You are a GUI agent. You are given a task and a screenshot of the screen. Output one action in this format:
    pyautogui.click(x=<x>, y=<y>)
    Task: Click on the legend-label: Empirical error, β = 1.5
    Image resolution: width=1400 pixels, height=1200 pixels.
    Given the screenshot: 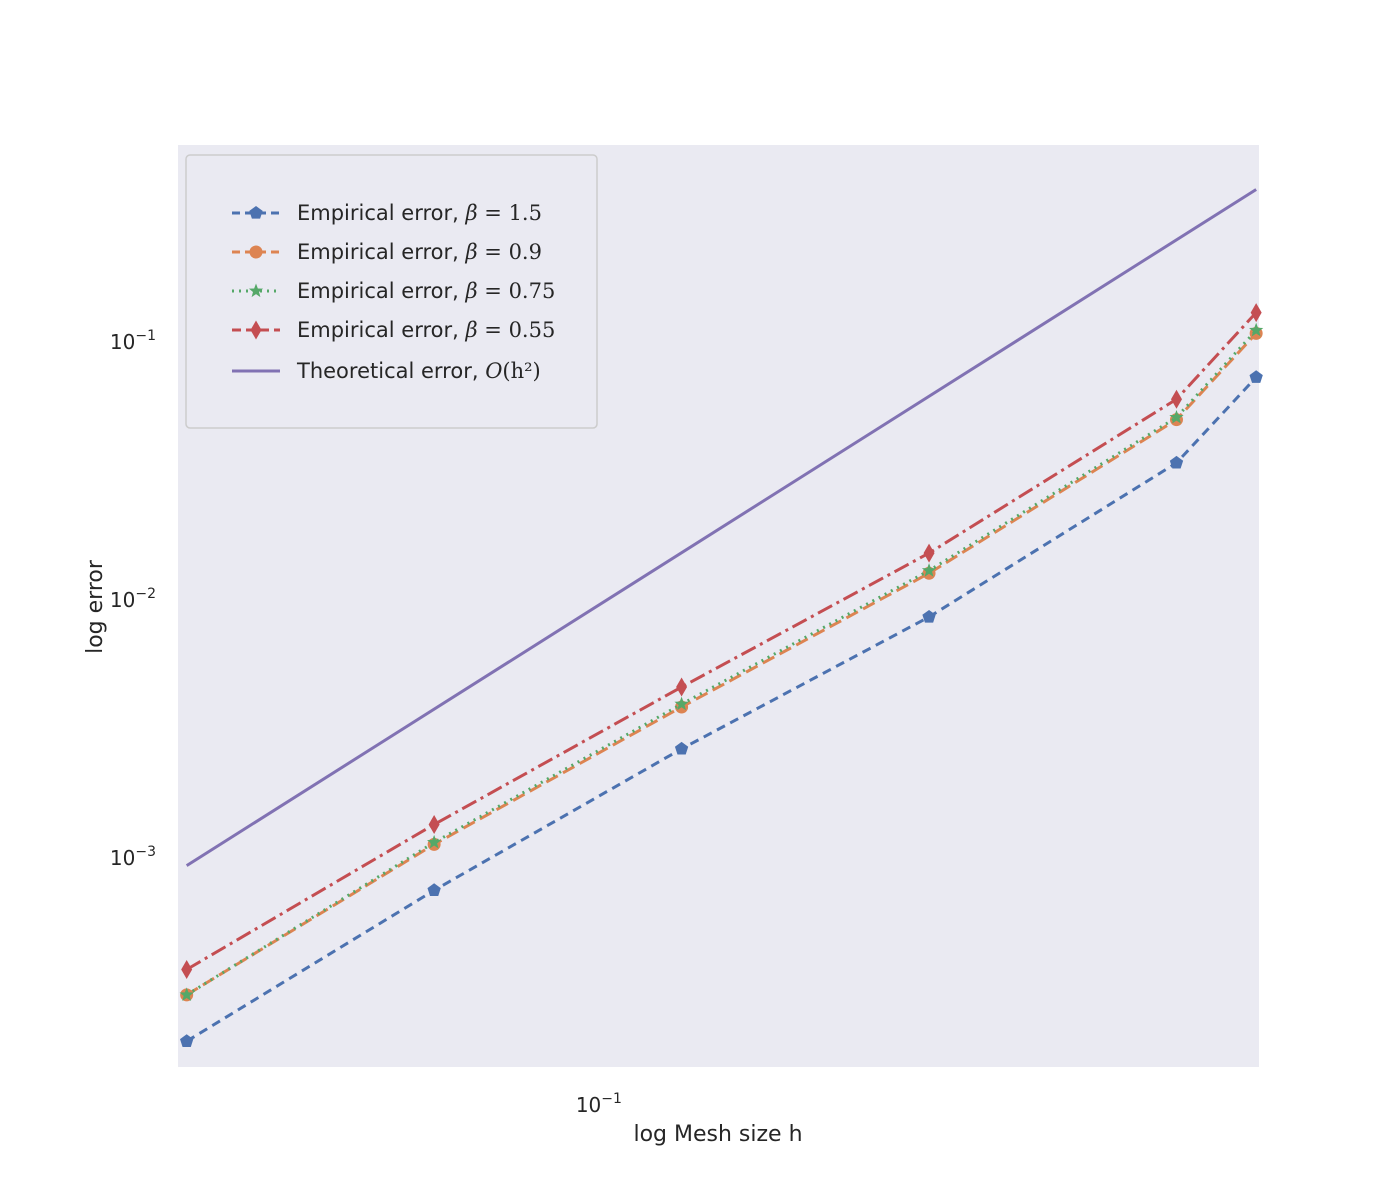 What is the action you would take?
    pyautogui.click(x=419, y=213)
    